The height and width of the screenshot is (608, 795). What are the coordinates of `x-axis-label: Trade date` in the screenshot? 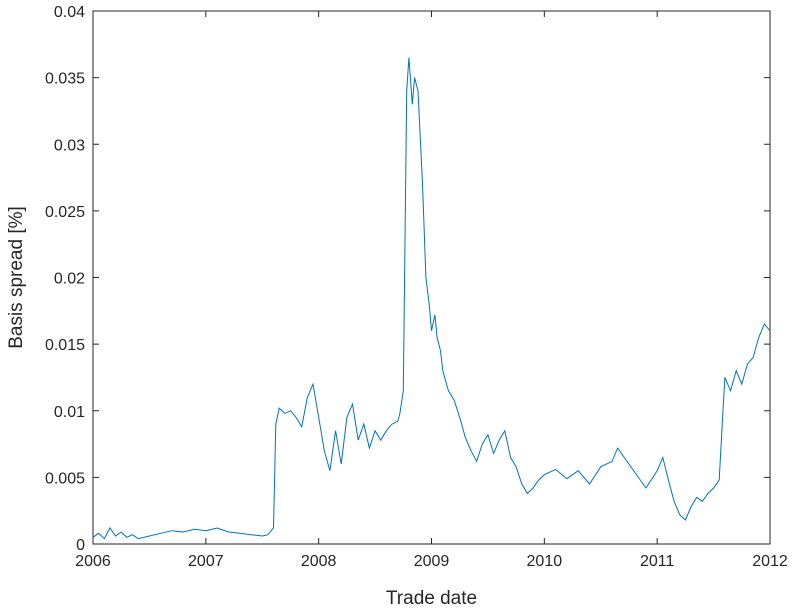 It's located at (431, 598).